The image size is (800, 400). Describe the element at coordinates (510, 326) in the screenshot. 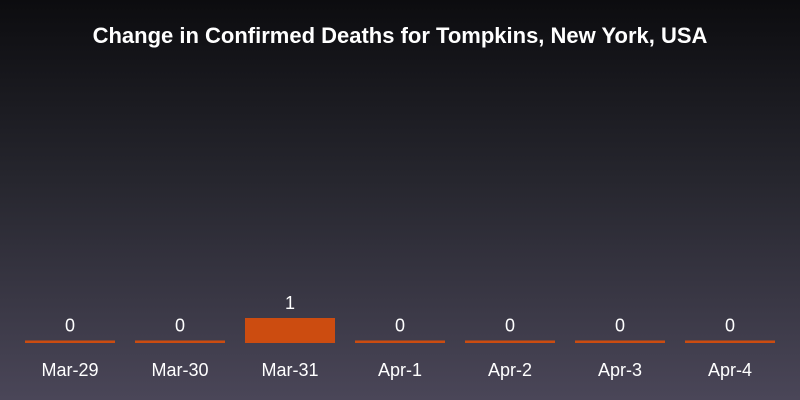

I see `value-label-apr-2: 0` at that location.